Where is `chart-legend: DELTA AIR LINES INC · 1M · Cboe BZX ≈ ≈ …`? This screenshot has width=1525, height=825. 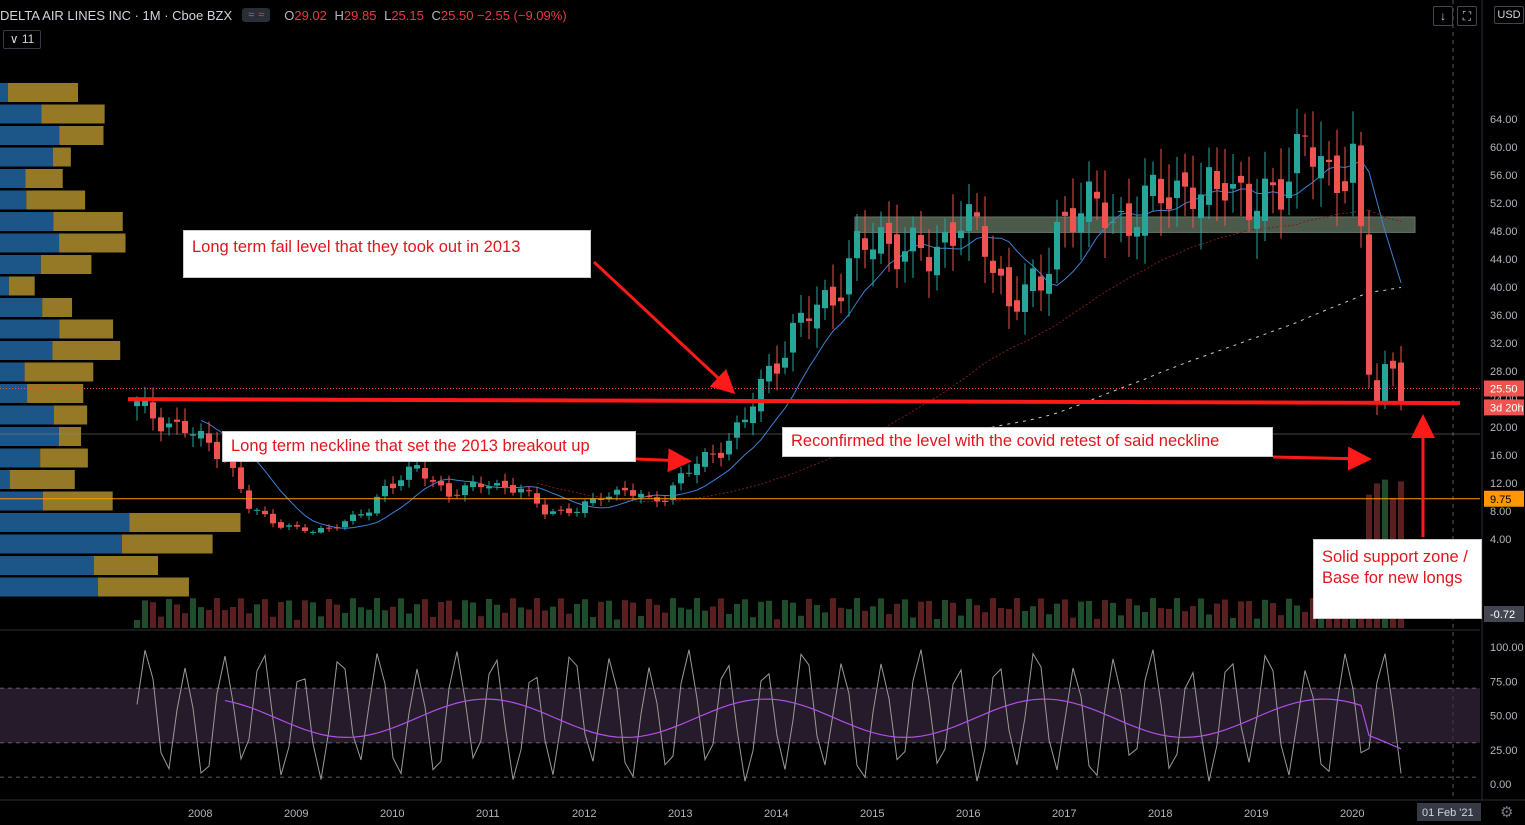
chart-legend: DELTA AIR LINES INC · 1M · Cboe BZX ≈ ≈ … is located at coordinates (283, 15).